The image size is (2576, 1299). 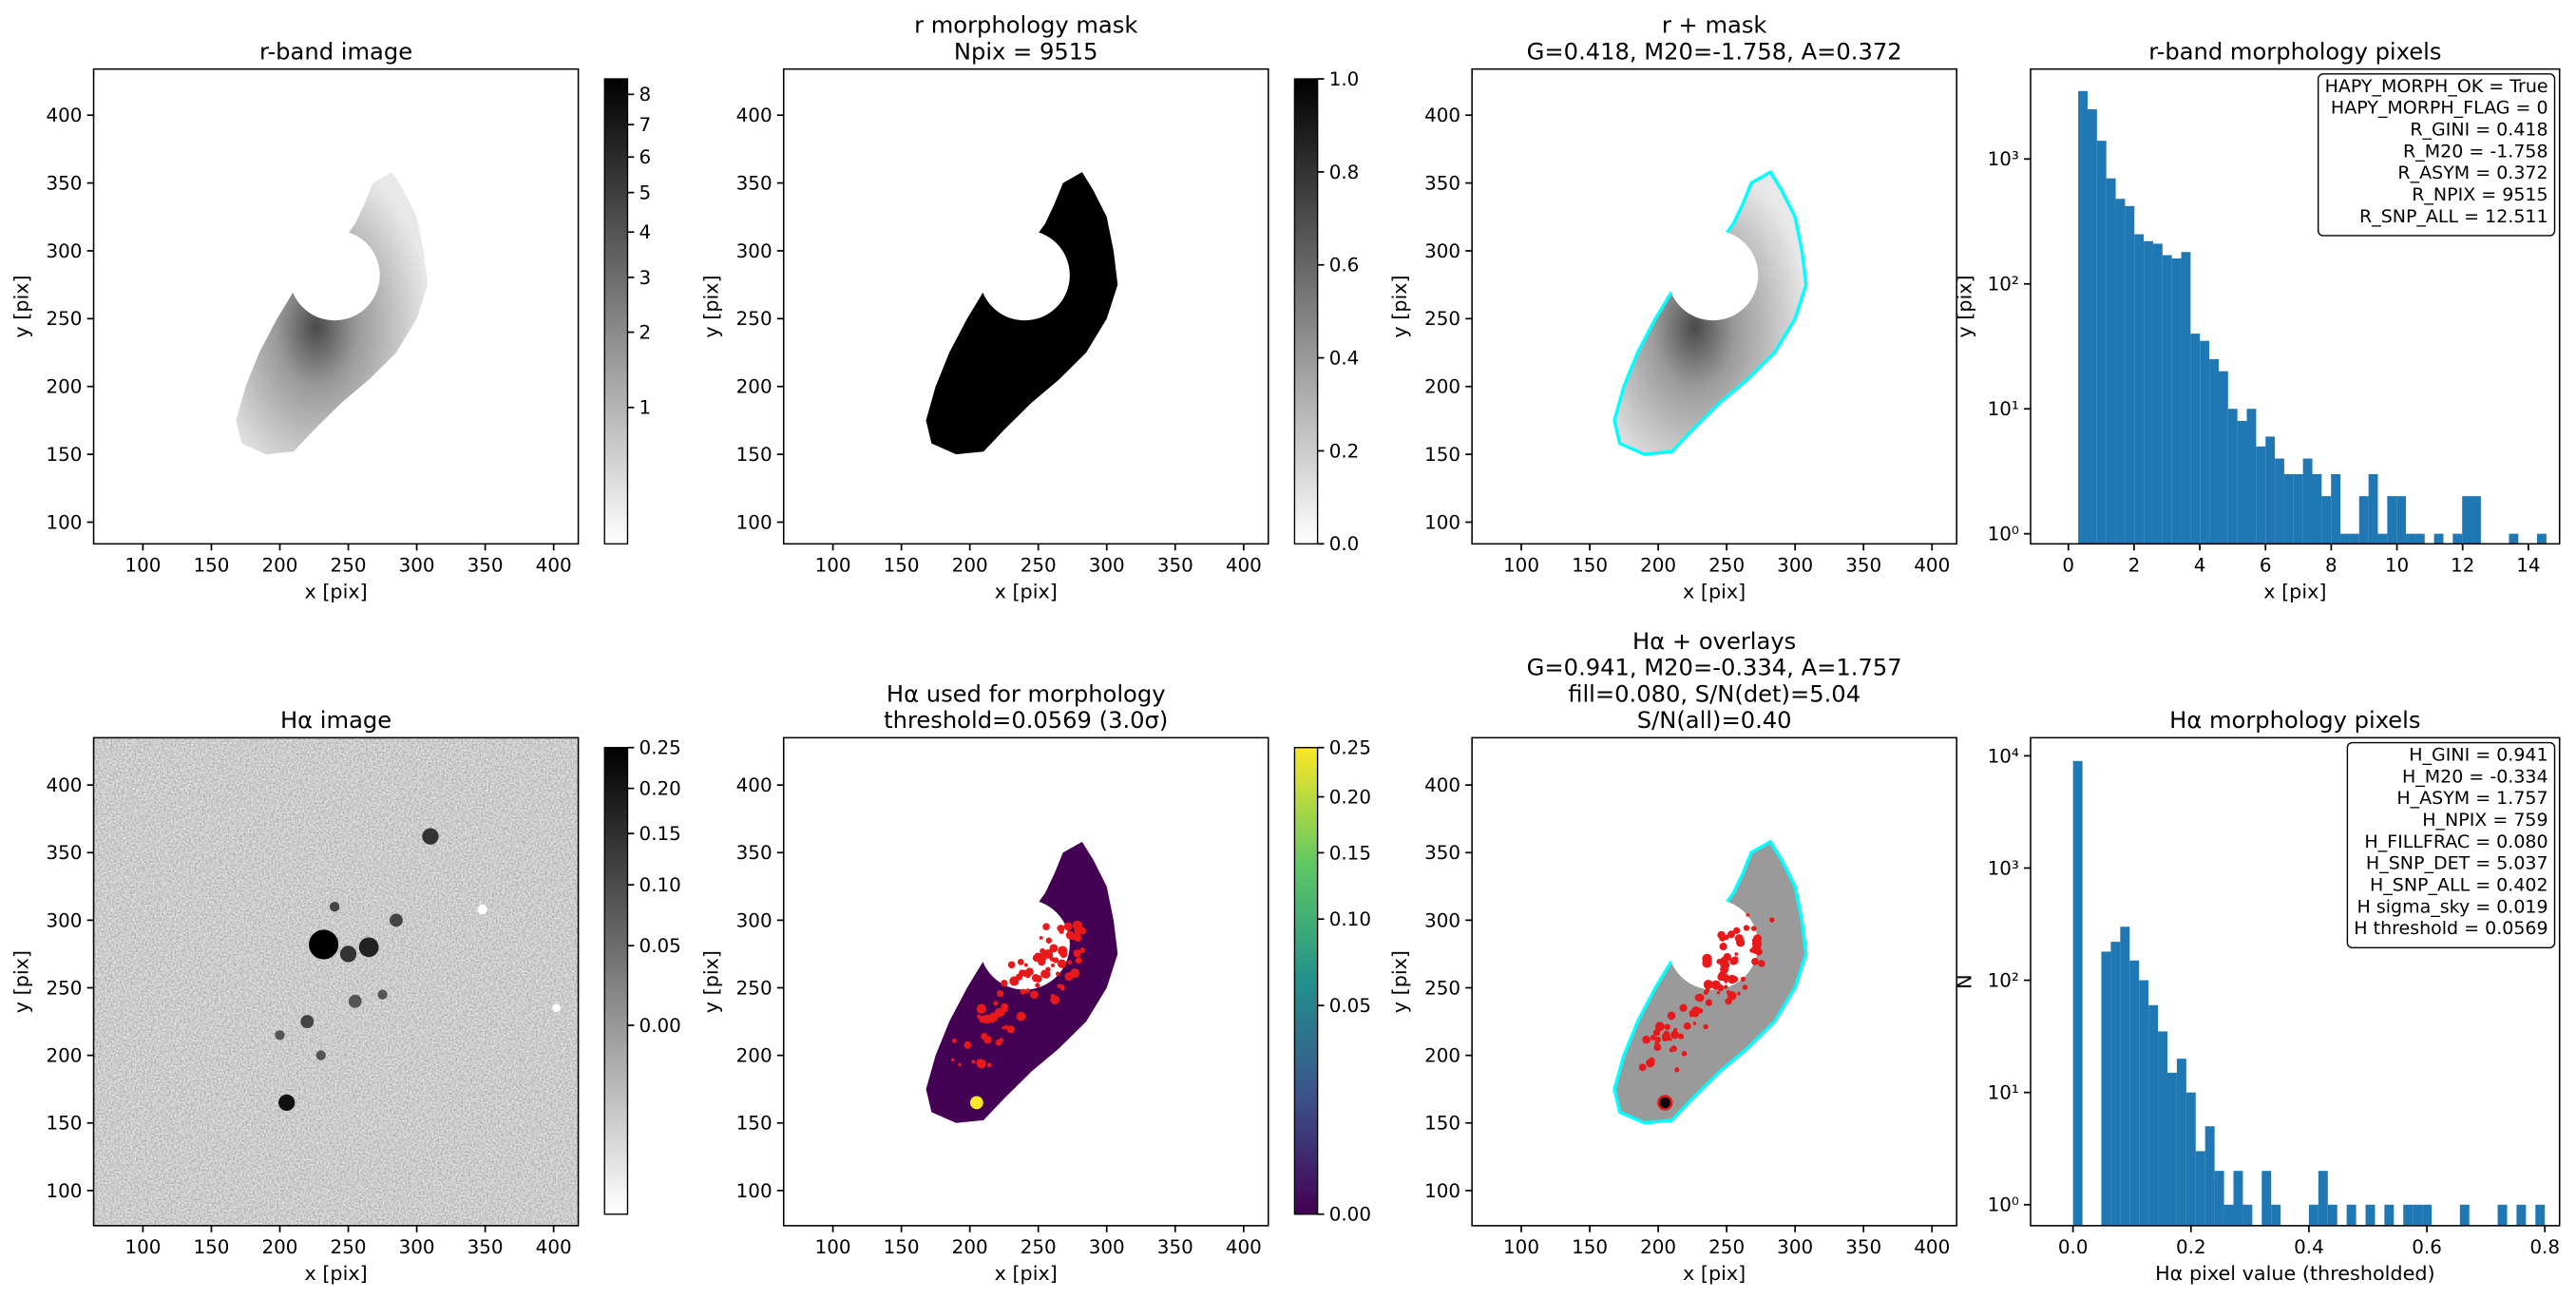 What do you see at coordinates (1344, 266) in the screenshot?
I see `colorbar-tick-label: 0.6` at bounding box center [1344, 266].